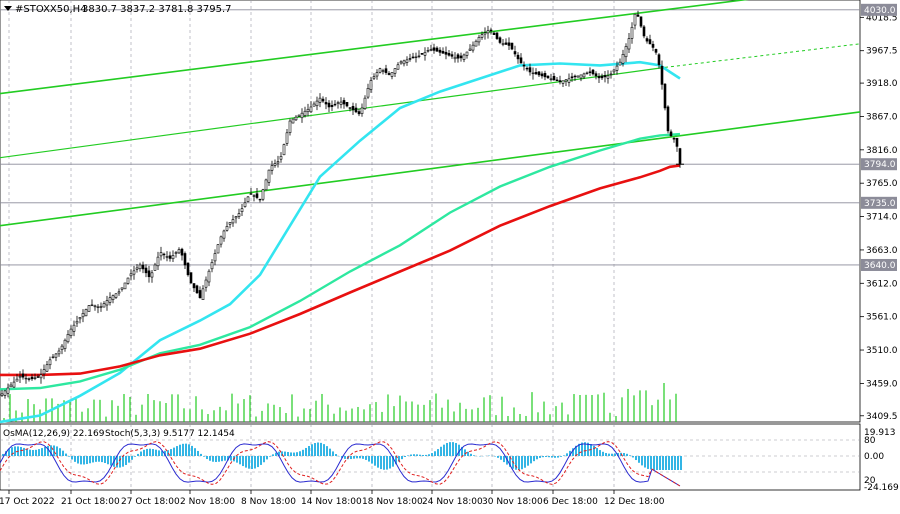 This screenshot has width=900, height=514. Describe the element at coordinates (880, 266) in the screenshot. I see `level-tag-label: 3640.0` at that location.